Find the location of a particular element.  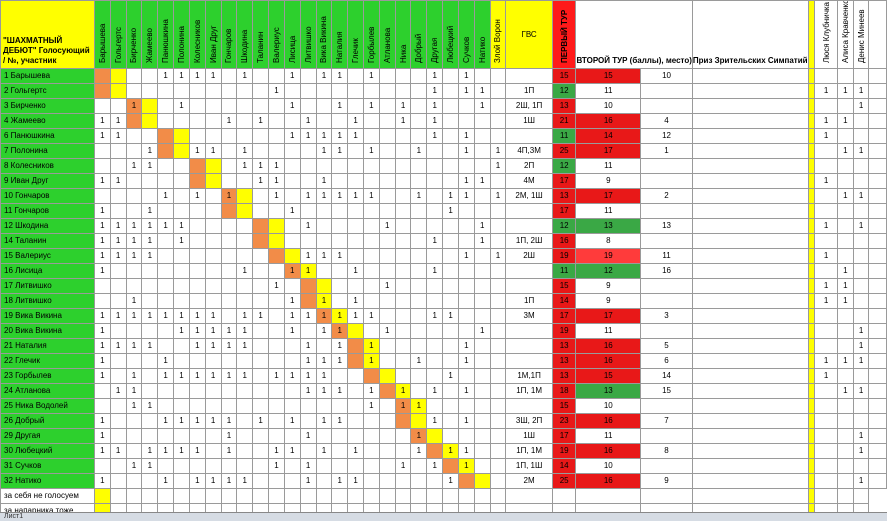

participant-name: 22 Глечик is located at coordinates (47, 361).